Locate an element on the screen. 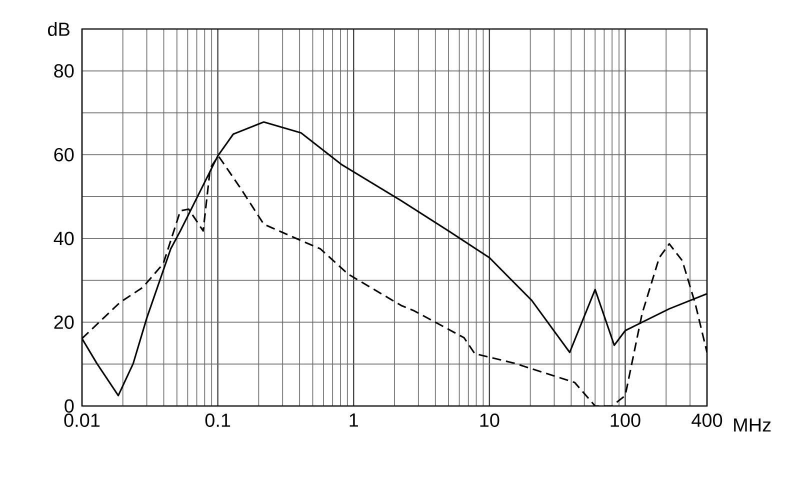  y-tick-label: 80 is located at coordinates (64, 71).